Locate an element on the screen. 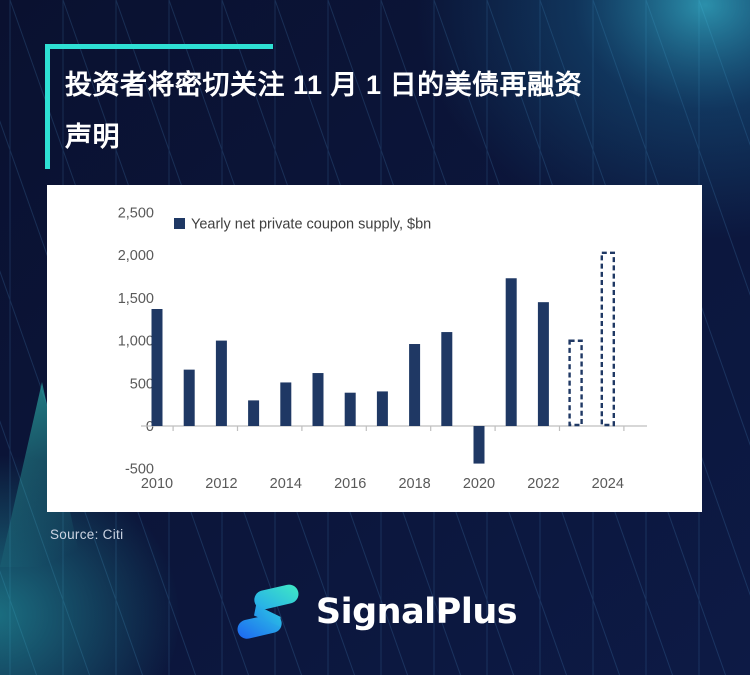  x-tick-label: 2012 is located at coordinates (221, 484).